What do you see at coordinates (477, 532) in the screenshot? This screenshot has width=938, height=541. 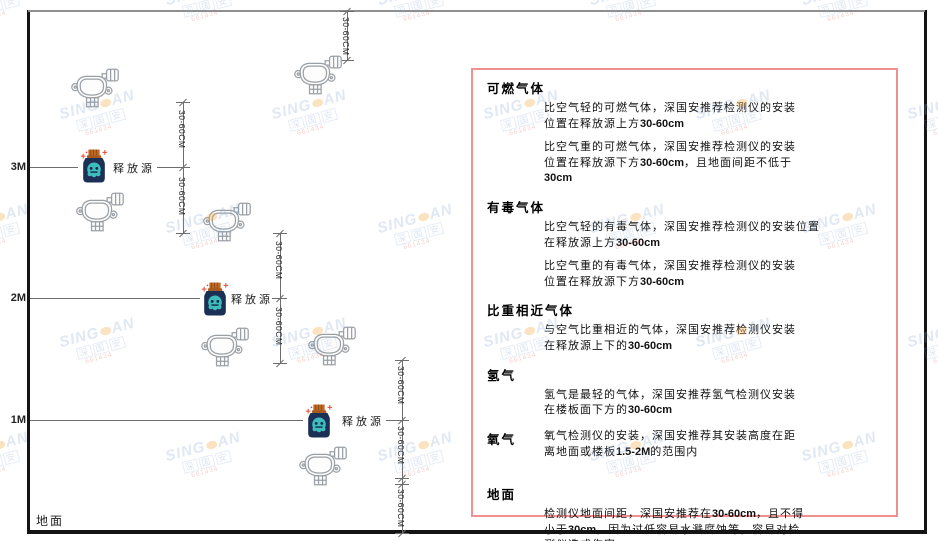 I see `ground-line` at bounding box center [477, 532].